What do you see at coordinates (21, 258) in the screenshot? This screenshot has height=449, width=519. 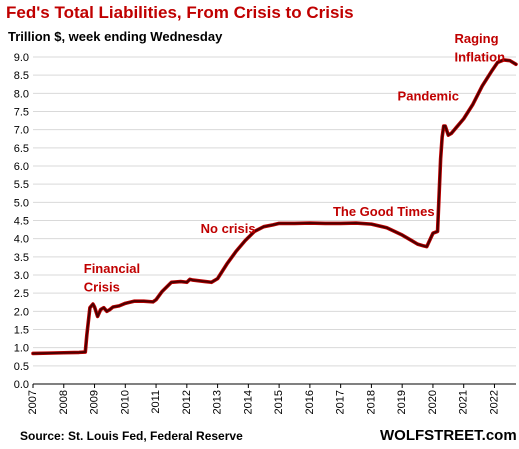 I see `y-tick-label: 3.5` at bounding box center [21, 258].